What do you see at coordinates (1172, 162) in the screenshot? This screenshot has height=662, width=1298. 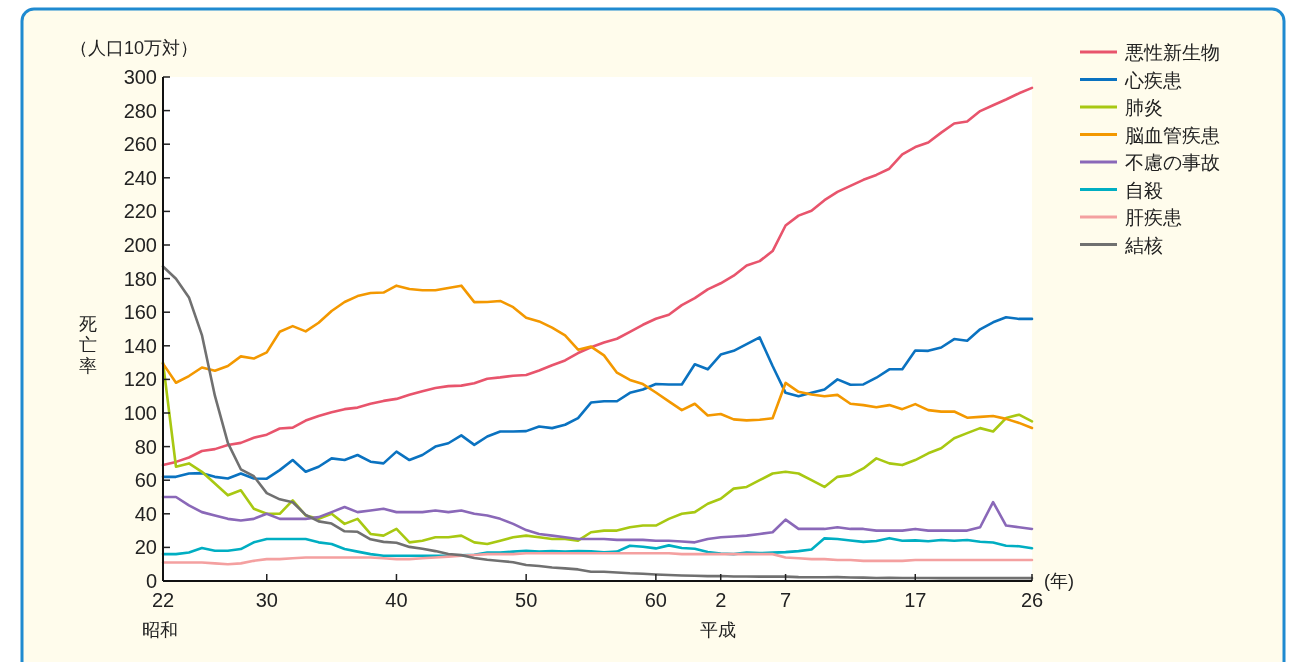 I see `legend-label: 不慮の事故` at bounding box center [1172, 162].